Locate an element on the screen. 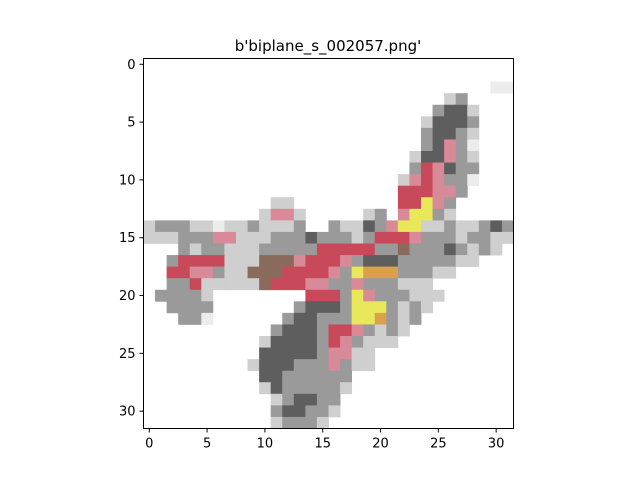 The height and width of the screenshot is (480, 640). x-tick-label: 25 is located at coordinates (438, 444).